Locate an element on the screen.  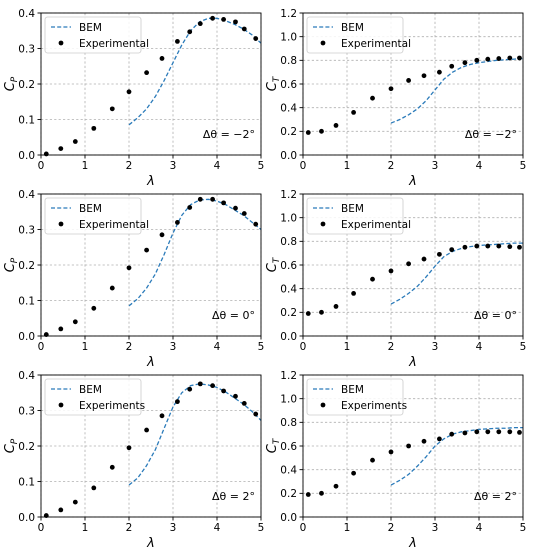
legend-label: Experiments is located at coordinates (112, 406).